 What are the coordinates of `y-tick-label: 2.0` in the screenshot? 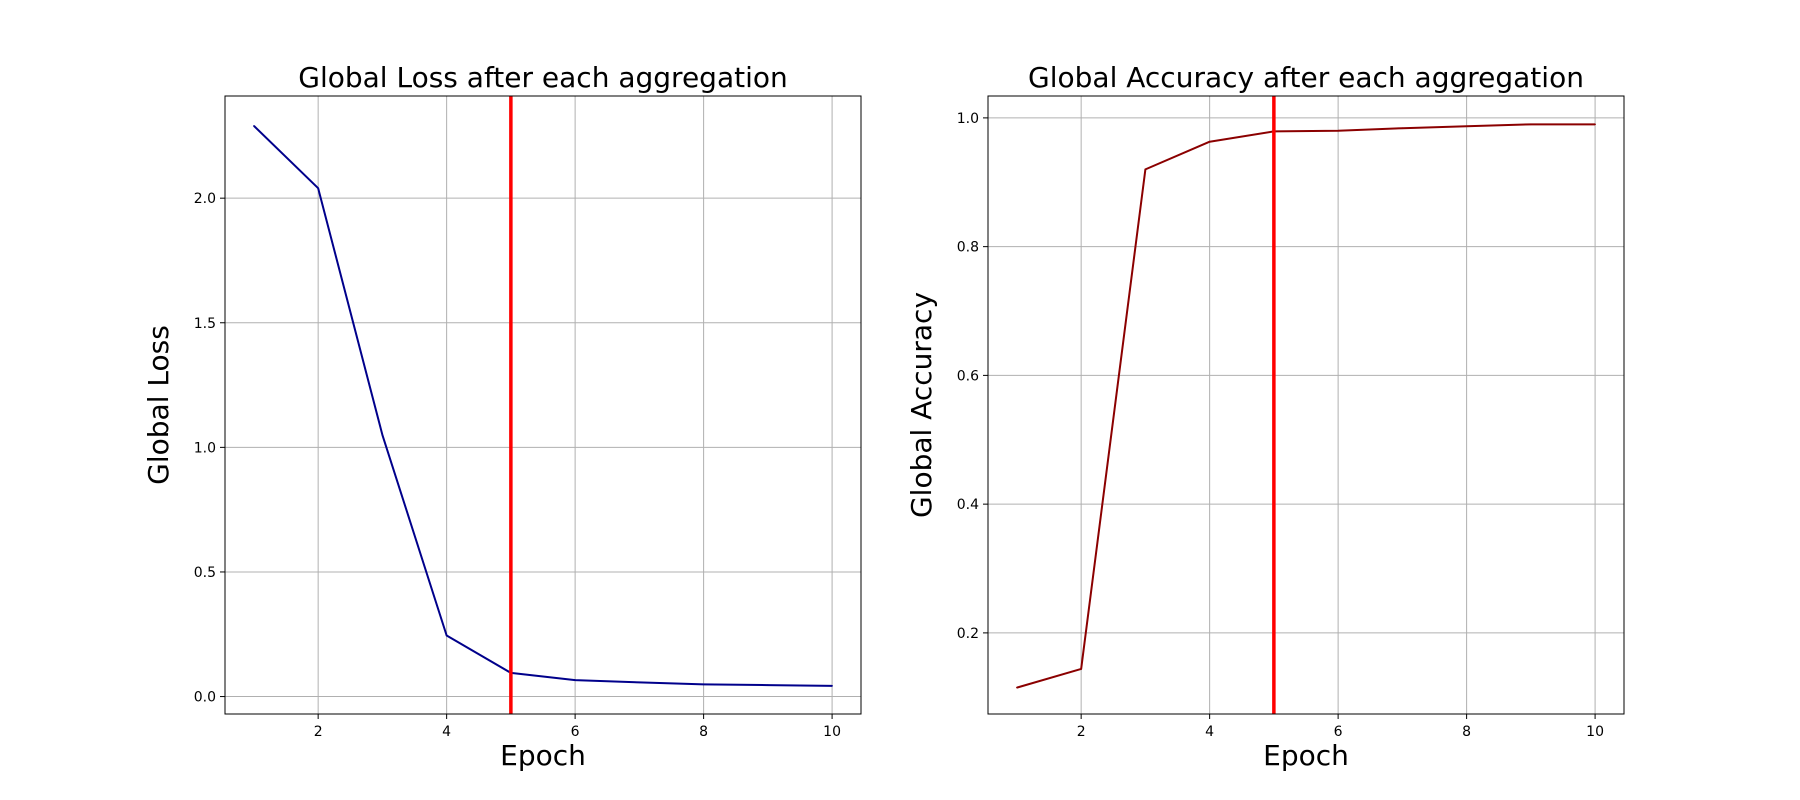 It's located at (205, 199).